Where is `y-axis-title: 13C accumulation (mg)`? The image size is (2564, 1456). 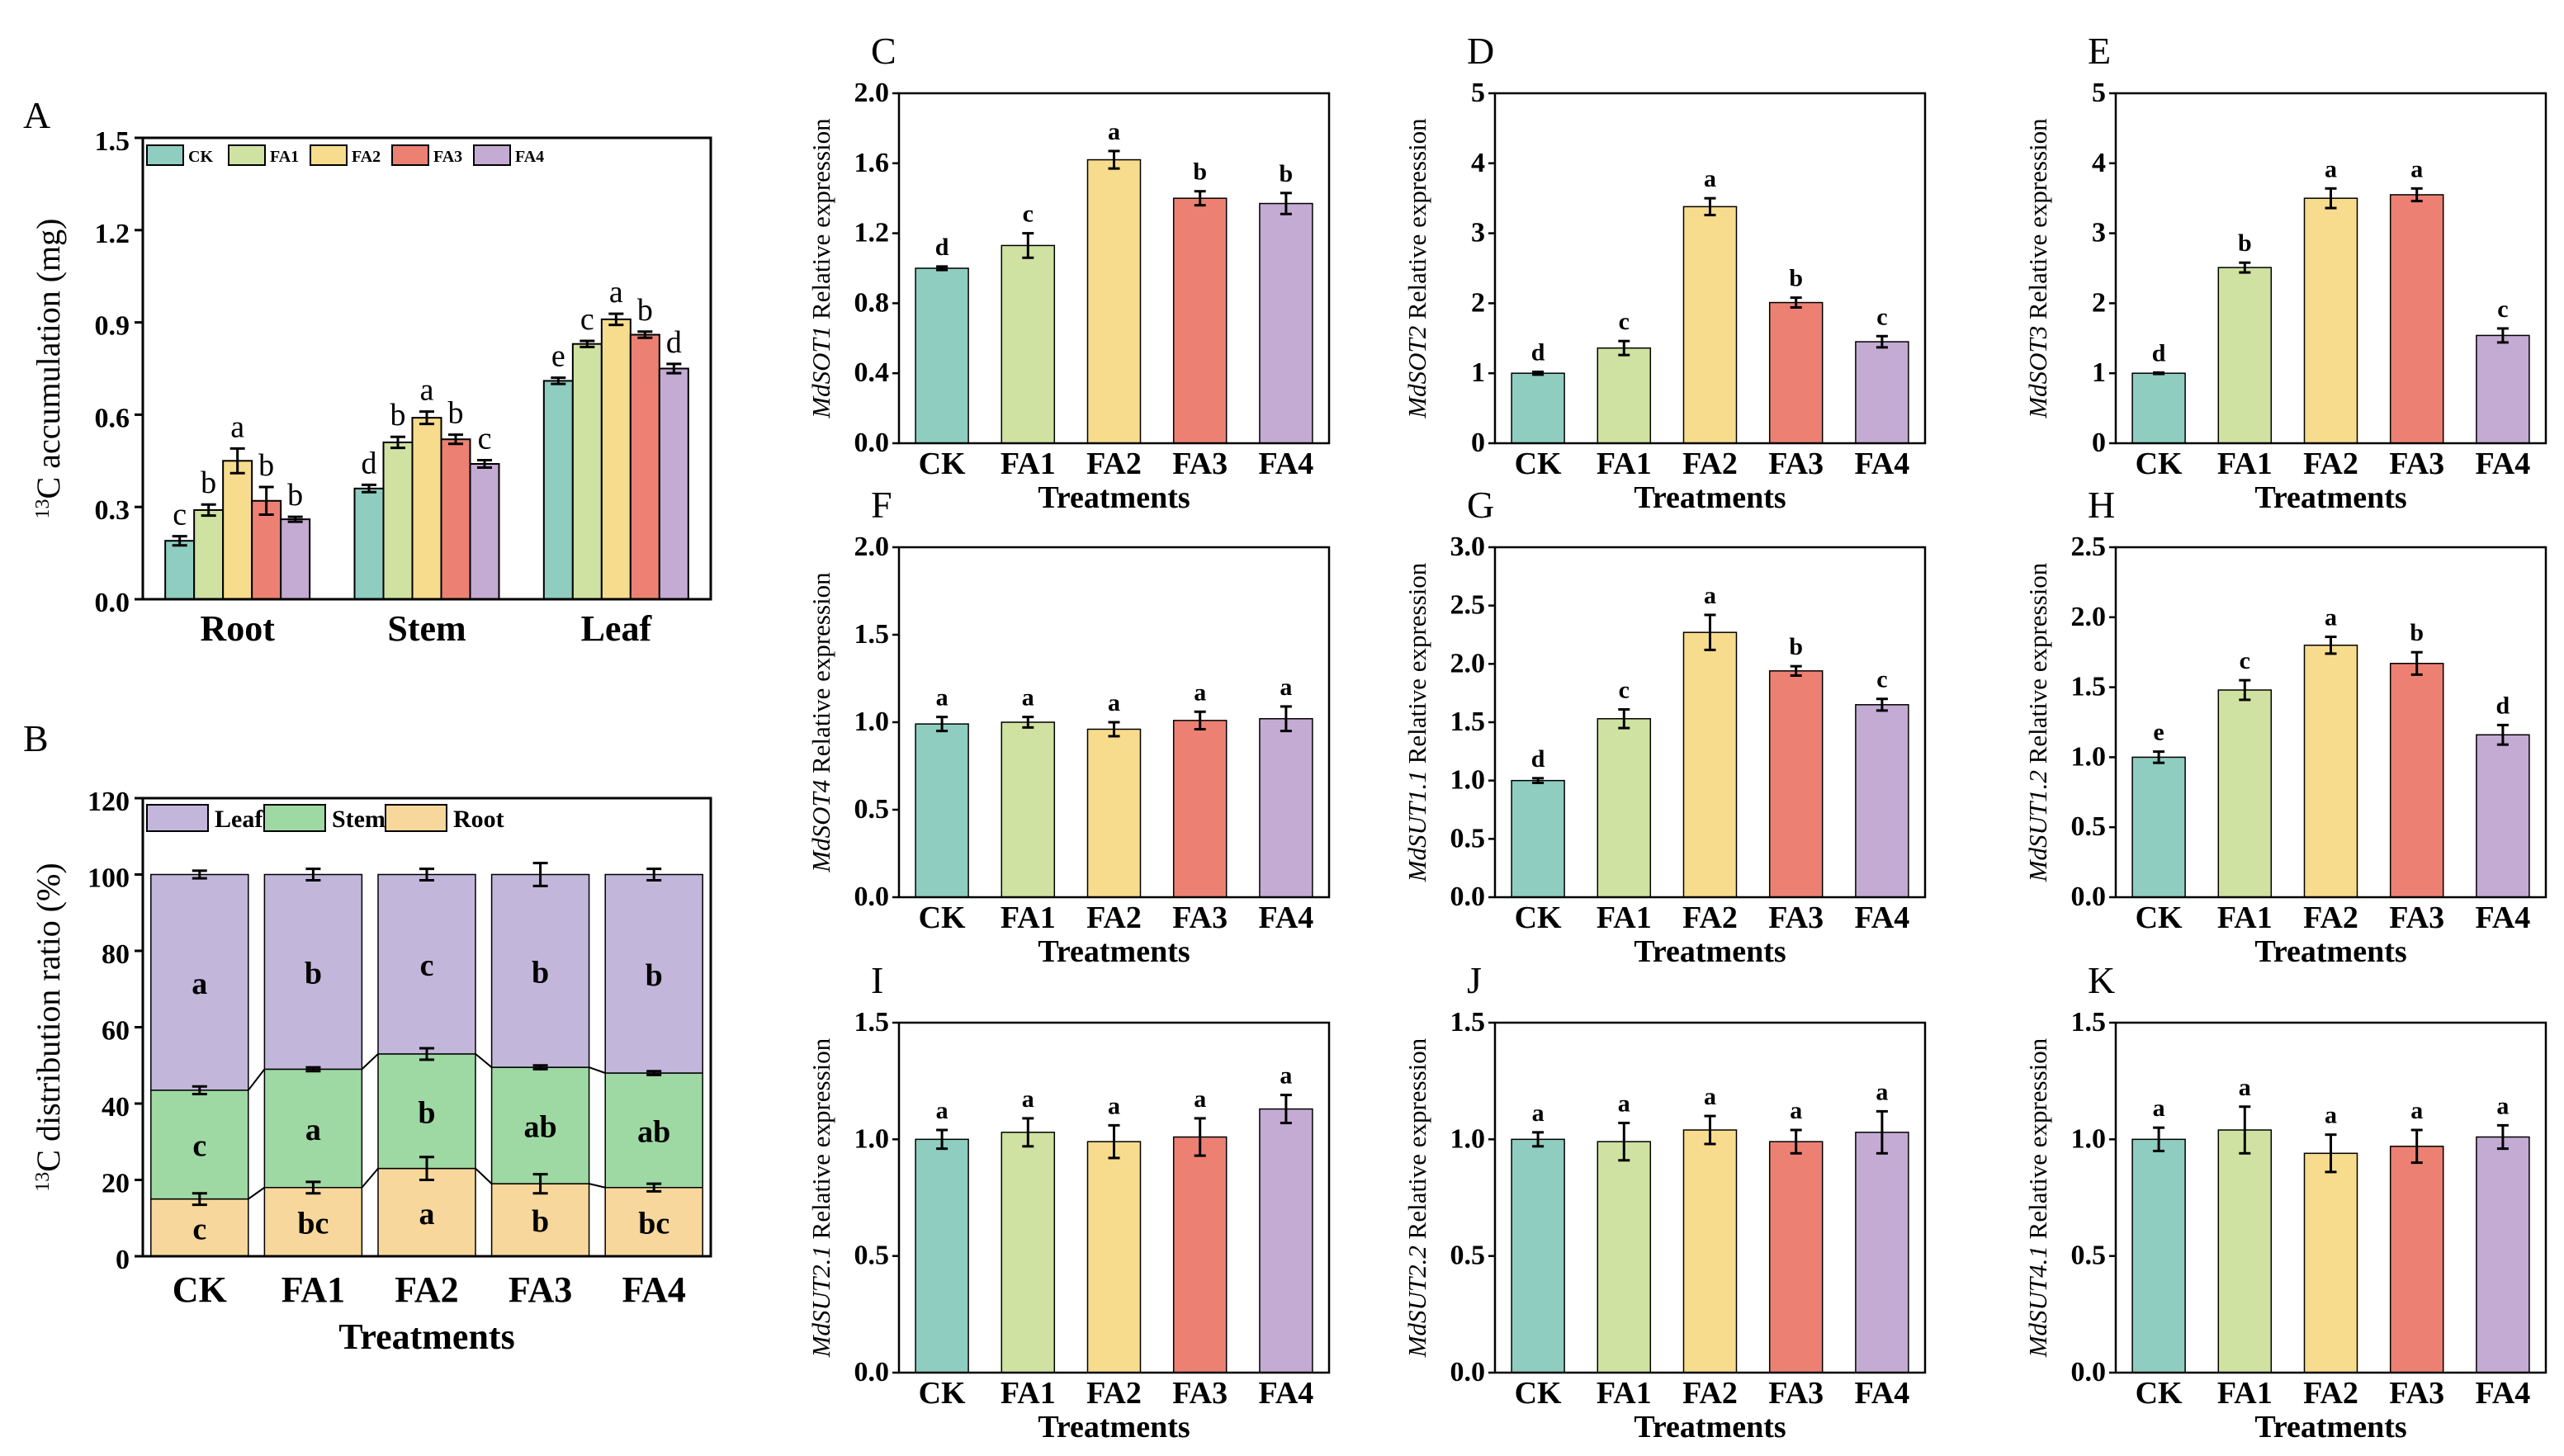
y-axis-title: 13C accumulation (mg) is located at coordinates (48, 369).